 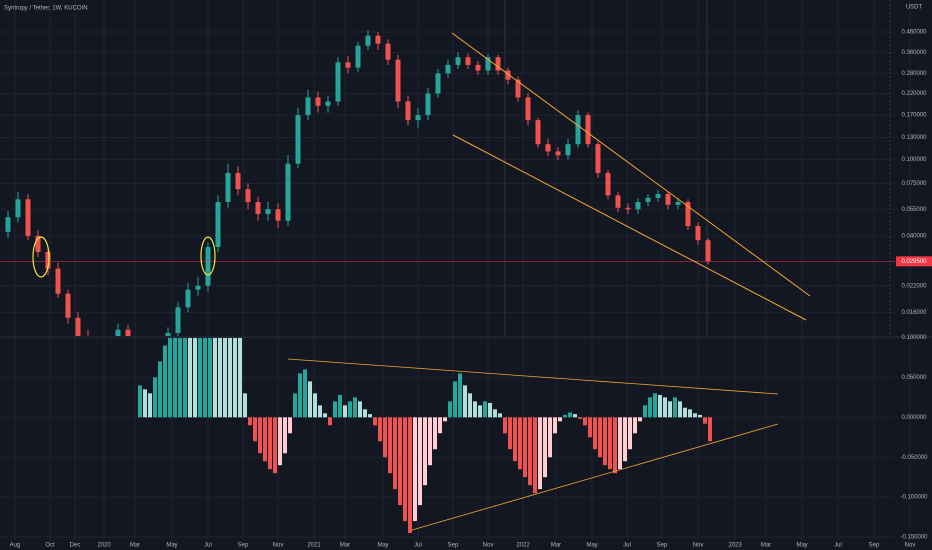 What do you see at coordinates (914, 116) in the screenshot?
I see `y-tick-label: 0.170000` at bounding box center [914, 116].